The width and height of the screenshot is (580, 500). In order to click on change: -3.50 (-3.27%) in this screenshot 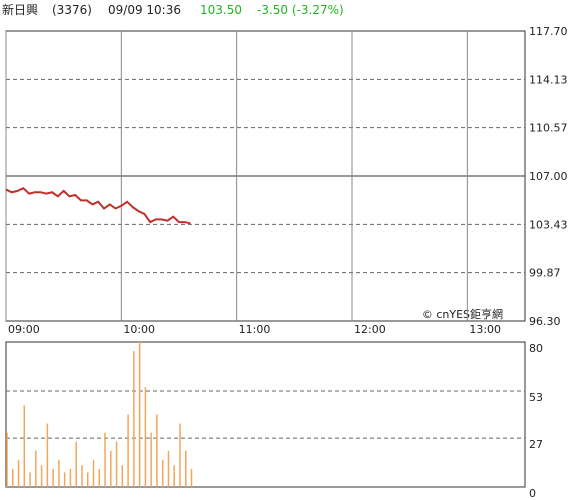, I will do `click(300, 10)`.